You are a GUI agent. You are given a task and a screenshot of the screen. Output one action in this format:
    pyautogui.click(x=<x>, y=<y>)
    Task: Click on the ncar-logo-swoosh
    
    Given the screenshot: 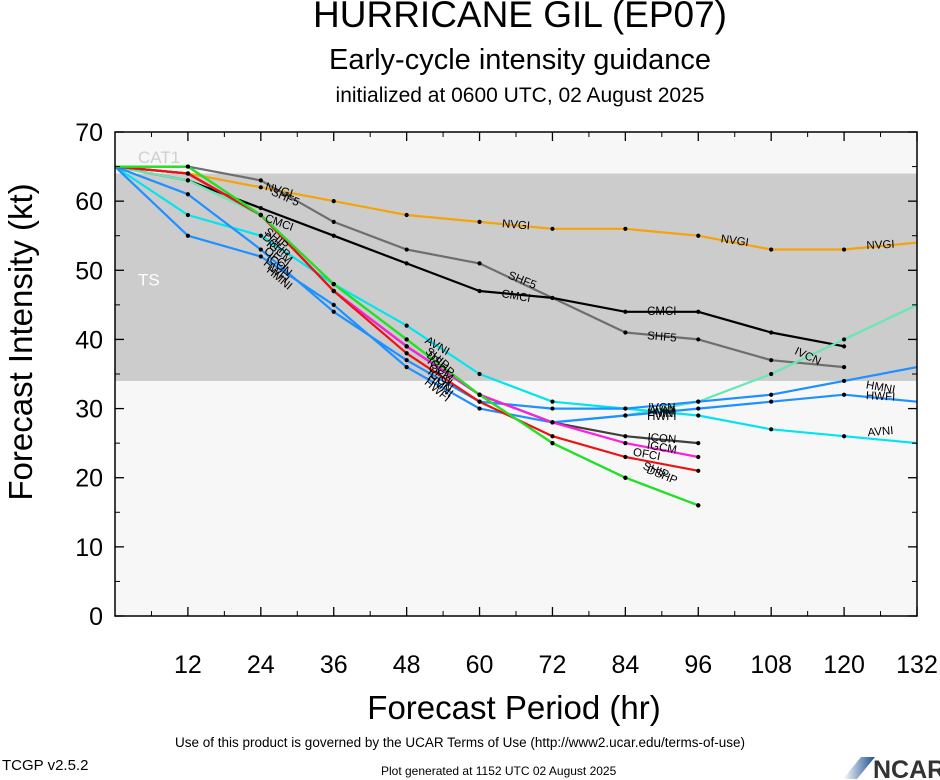 What is the action you would take?
    pyautogui.click(x=859, y=768)
    